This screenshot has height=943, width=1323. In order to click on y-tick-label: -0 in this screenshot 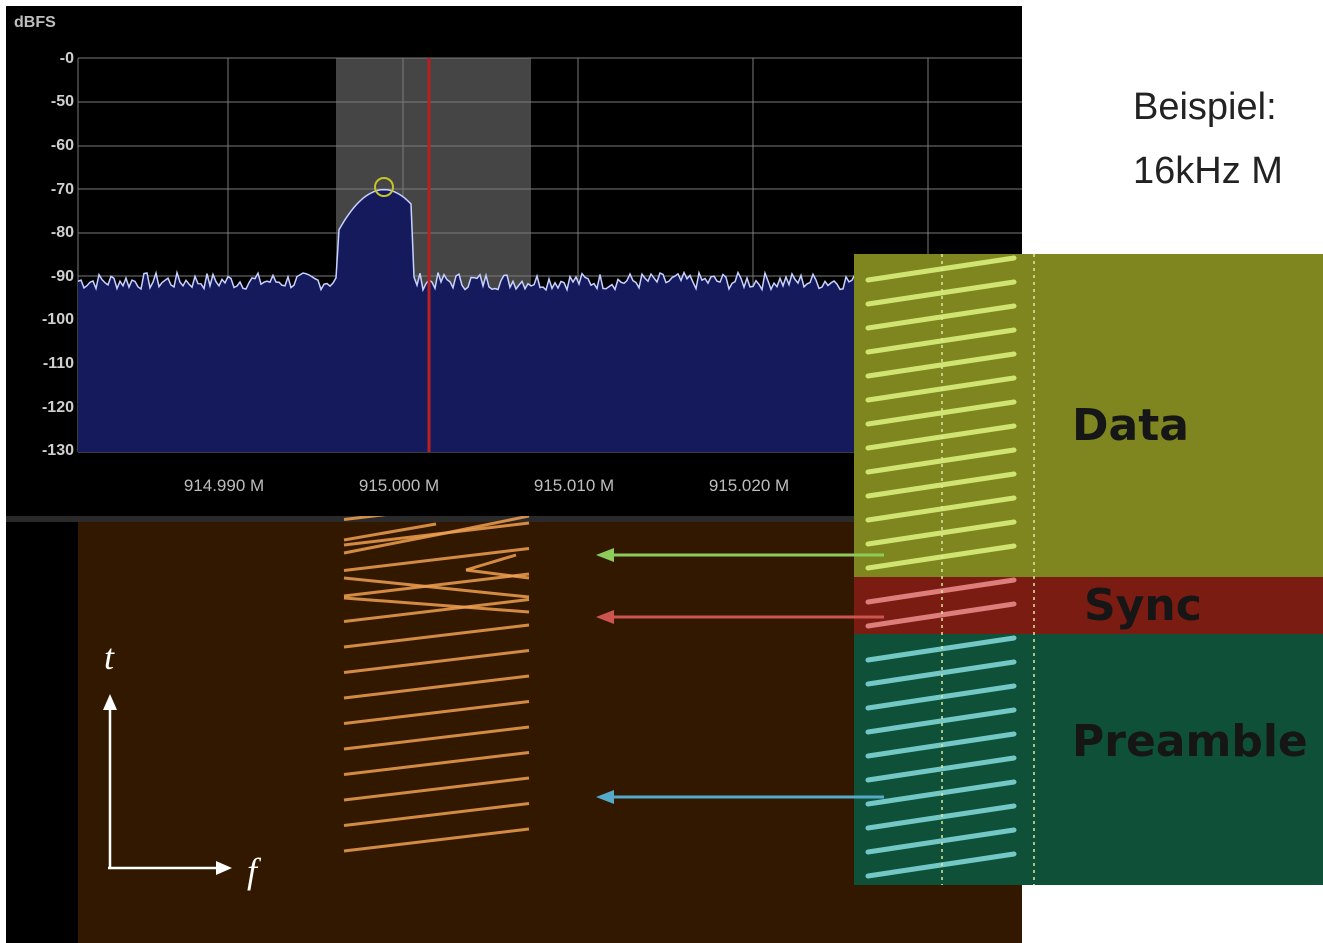, I will do `click(66, 58)`.